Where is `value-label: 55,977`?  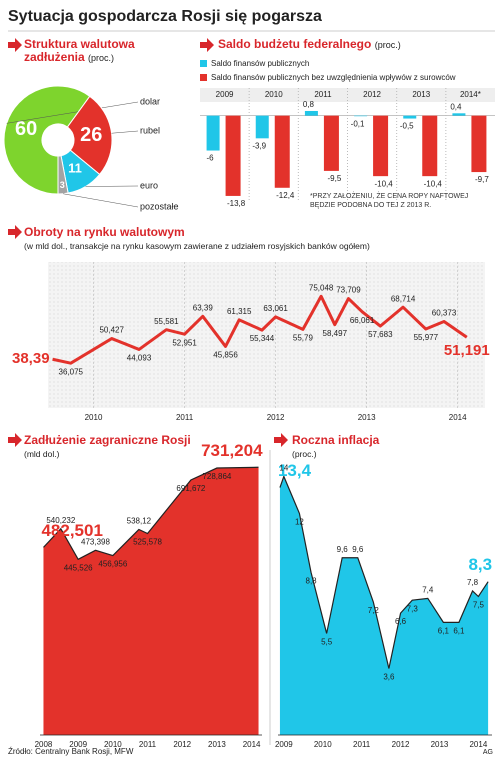 value-label: 55,977 is located at coordinates (426, 337).